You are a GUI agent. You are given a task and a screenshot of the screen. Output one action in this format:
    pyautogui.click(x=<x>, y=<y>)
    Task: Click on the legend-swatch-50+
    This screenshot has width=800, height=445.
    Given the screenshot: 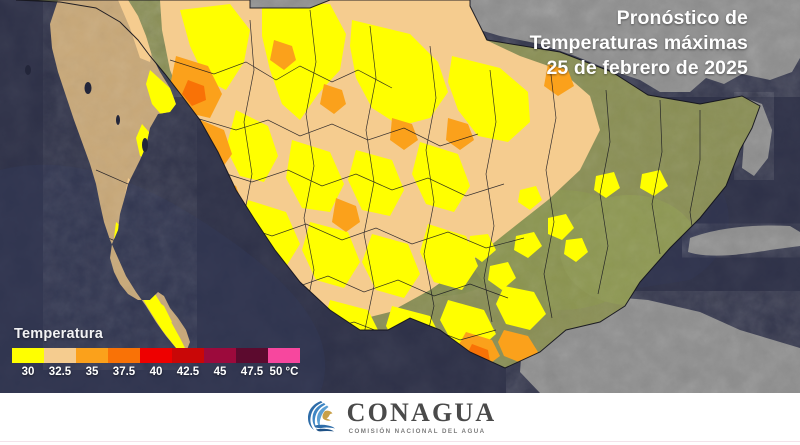 What is the action you would take?
    pyautogui.click(x=284, y=355)
    